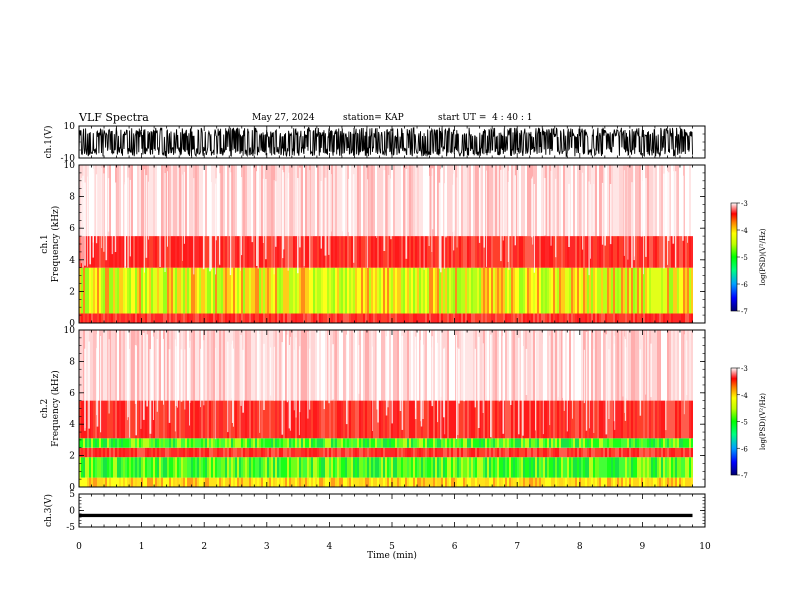 The image size is (792, 612). What do you see at coordinates (517, 547) in the screenshot?
I see `xaxis-tick-label: 7` at bounding box center [517, 547].